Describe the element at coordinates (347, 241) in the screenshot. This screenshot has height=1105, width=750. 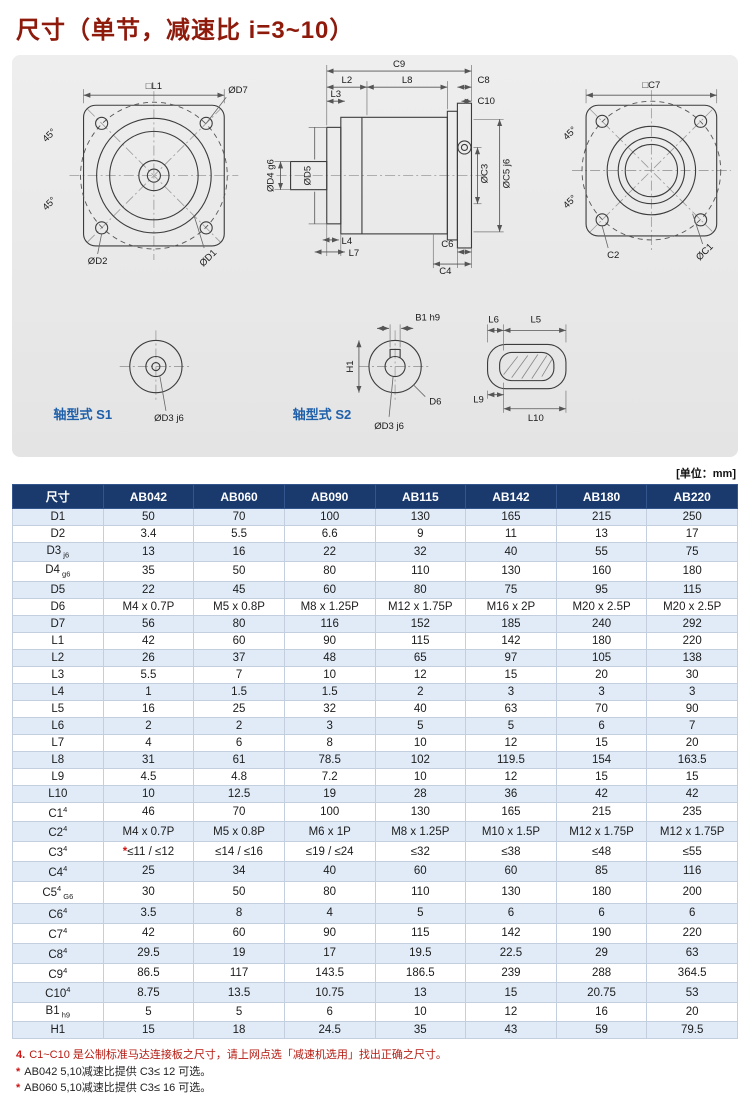
I see `dim-label-l4: L4` at that location.